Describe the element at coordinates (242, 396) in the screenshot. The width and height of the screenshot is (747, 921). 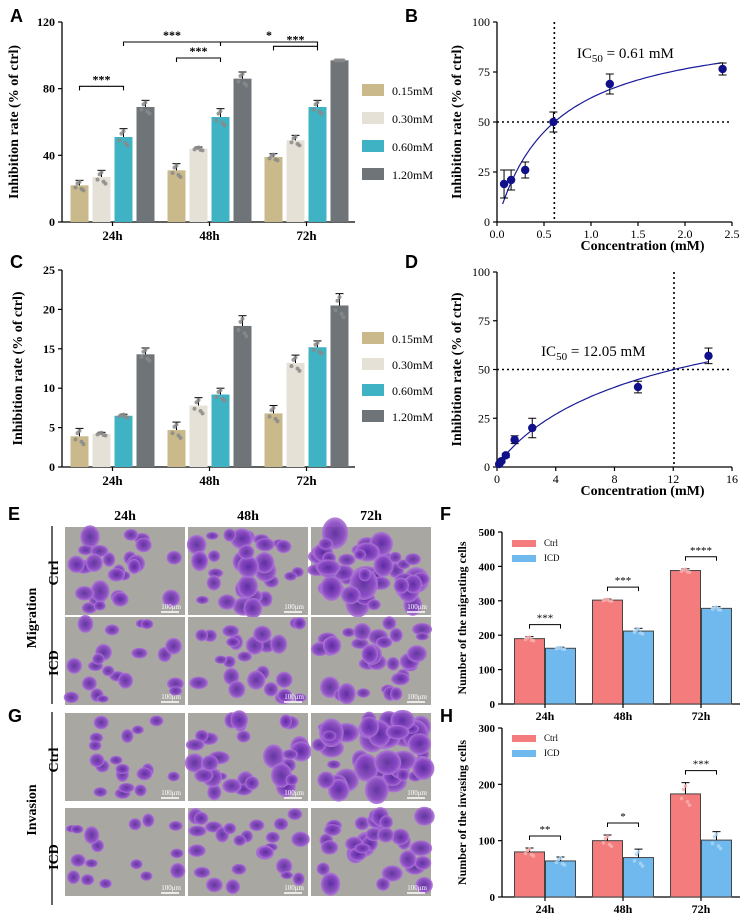
I see `bar-1.20mm-48h` at that location.